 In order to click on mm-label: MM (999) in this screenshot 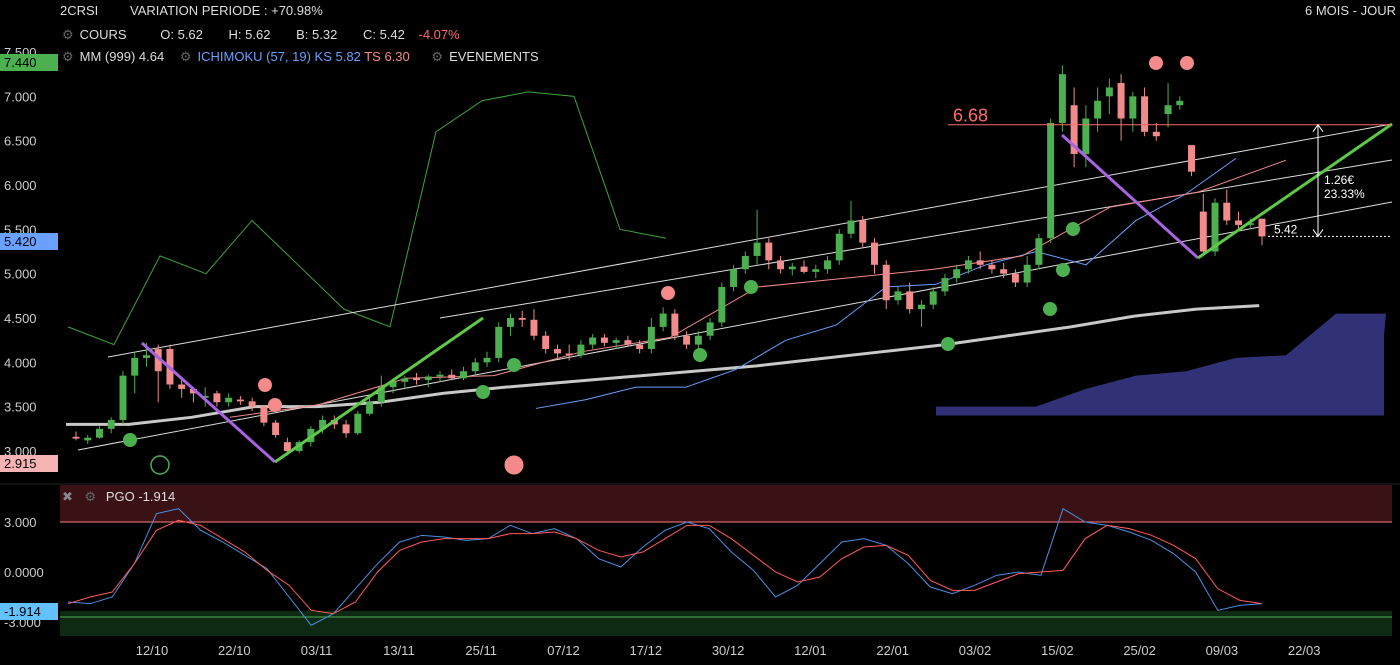, I will do `click(107, 56)`.